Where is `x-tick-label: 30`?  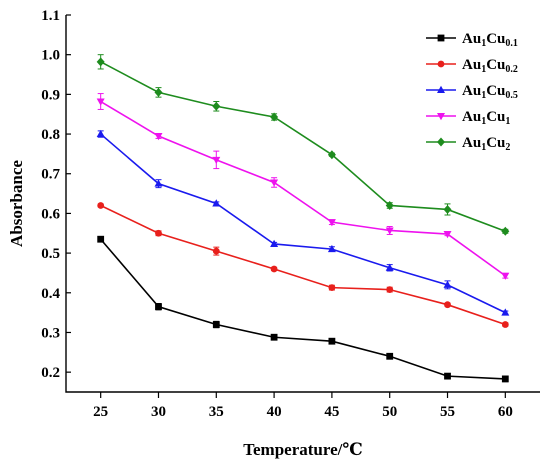
x-tick-label: 30 is located at coordinates (158, 412).